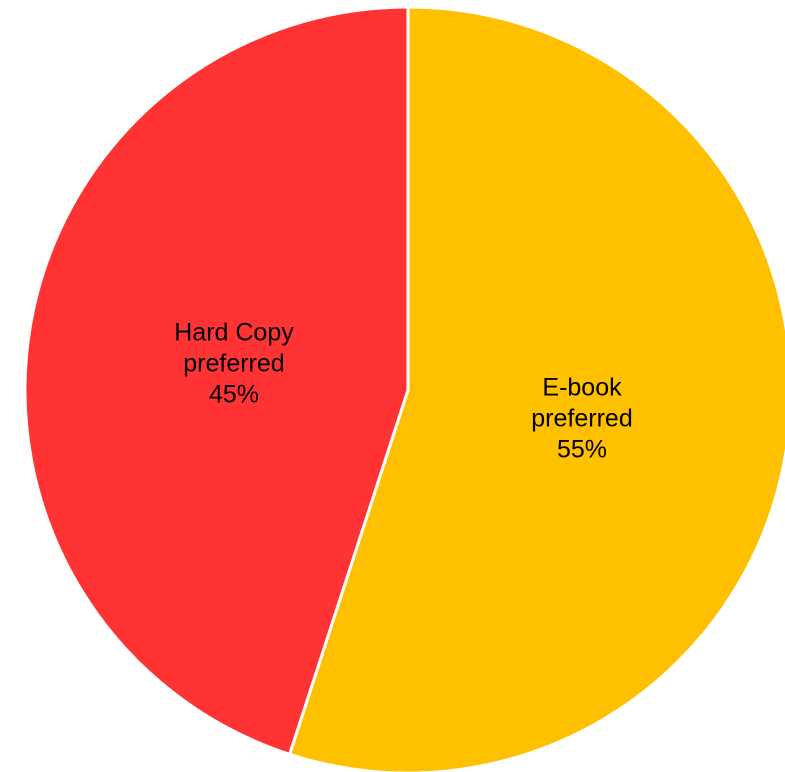 The height and width of the screenshot is (772, 785). What do you see at coordinates (581, 419) in the screenshot?
I see `pie-label-1-line-2: preferred` at bounding box center [581, 419].